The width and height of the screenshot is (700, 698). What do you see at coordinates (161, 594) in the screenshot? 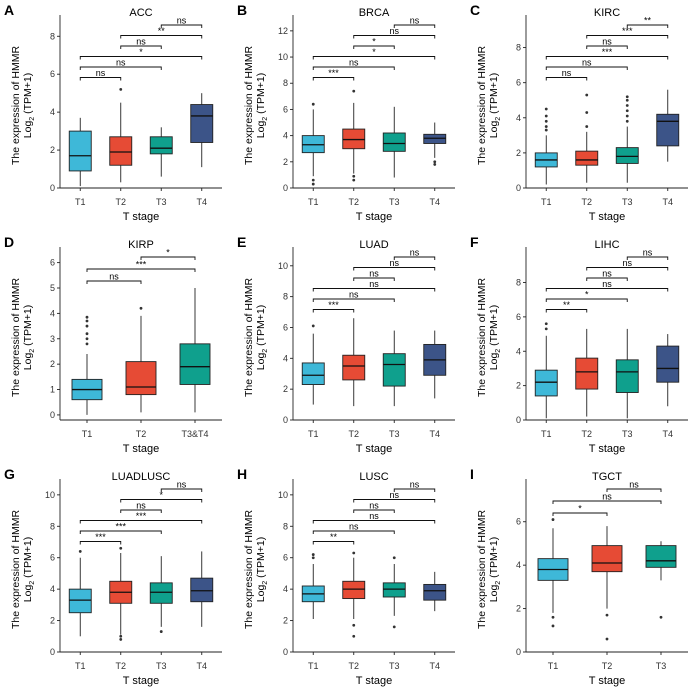
I see `box-t3` at bounding box center [161, 594].